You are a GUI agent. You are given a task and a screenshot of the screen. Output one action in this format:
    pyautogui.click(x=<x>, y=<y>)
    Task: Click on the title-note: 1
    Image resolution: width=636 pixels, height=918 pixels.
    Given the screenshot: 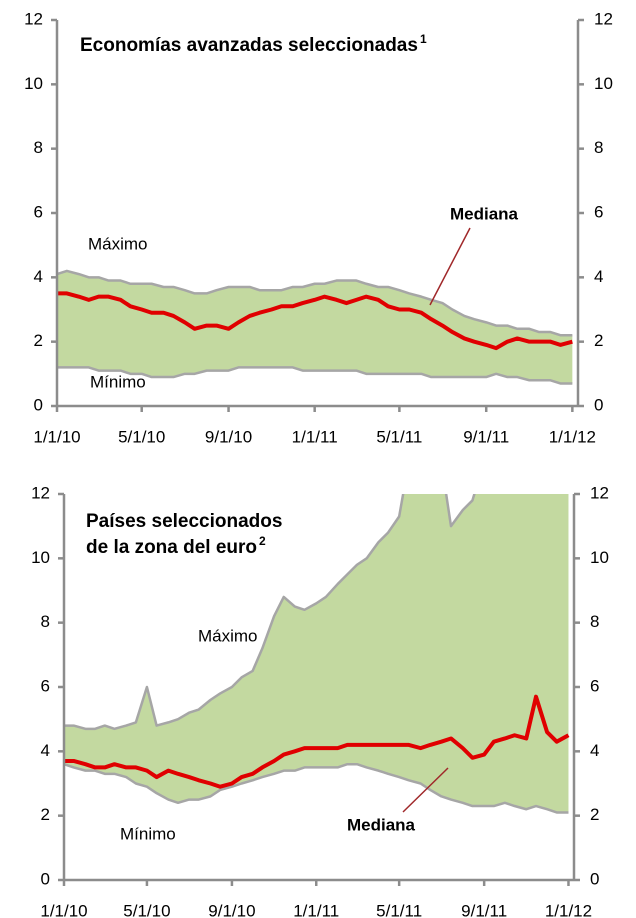 What is the action you would take?
    pyautogui.click(x=423, y=39)
    